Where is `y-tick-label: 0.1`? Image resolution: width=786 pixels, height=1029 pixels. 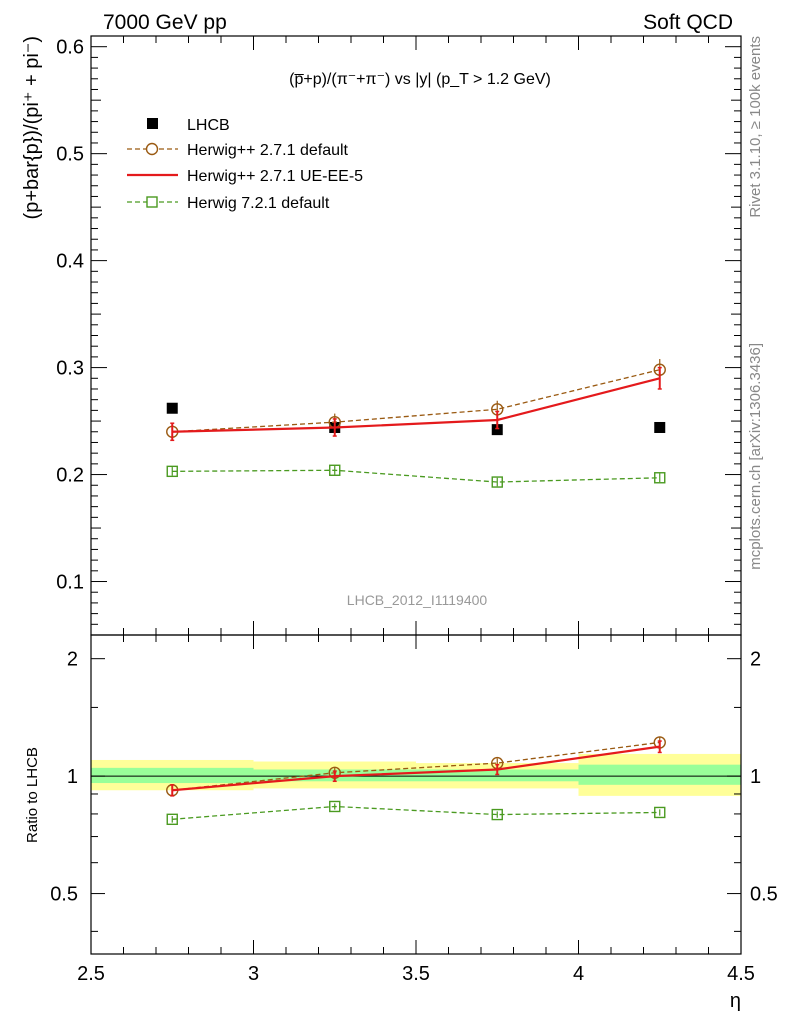
y-tick-label: 0.1 is located at coordinates (70, 583).